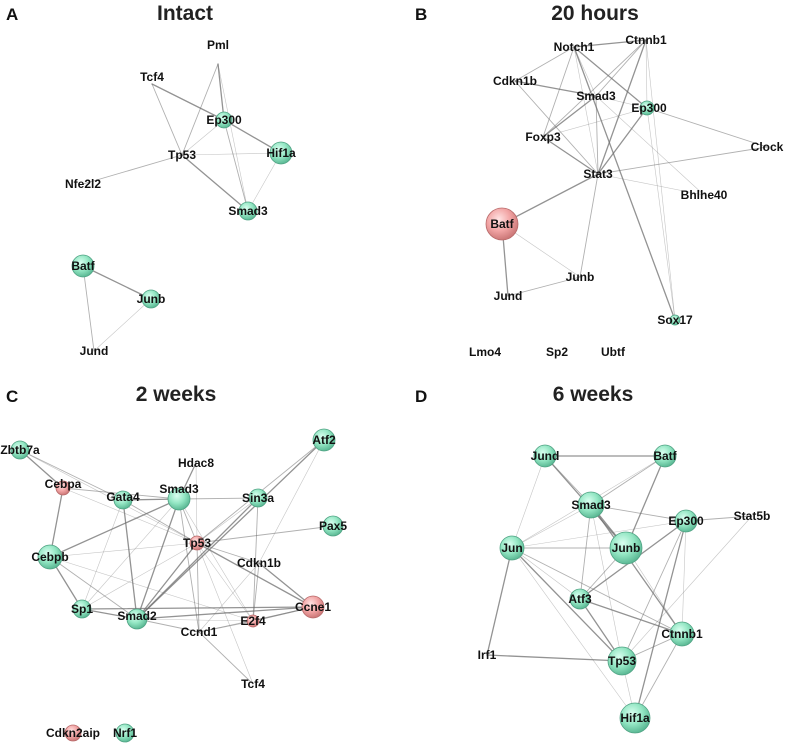 Image resolution: width=790 pixels, height=753 pixels. I want to click on node-label-cebpb: Cebpb, so click(49, 557).